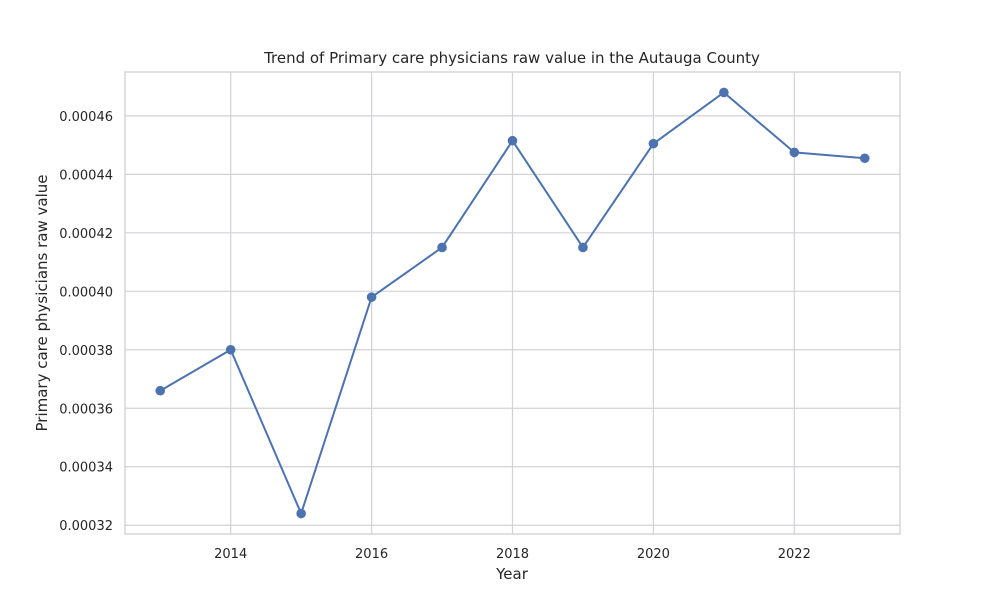 The height and width of the screenshot is (604, 1000). What do you see at coordinates (794, 152) in the screenshot?
I see `data-point-2022` at bounding box center [794, 152].